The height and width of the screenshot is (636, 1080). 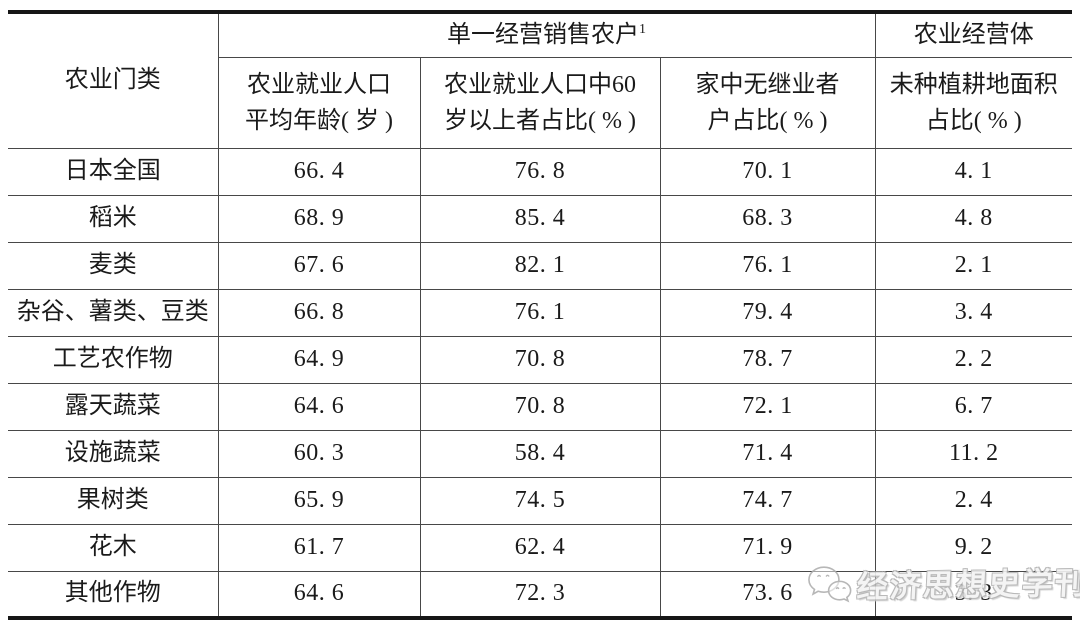 I want to click on cell-value: 67. 6, so click(x=319, y=265).